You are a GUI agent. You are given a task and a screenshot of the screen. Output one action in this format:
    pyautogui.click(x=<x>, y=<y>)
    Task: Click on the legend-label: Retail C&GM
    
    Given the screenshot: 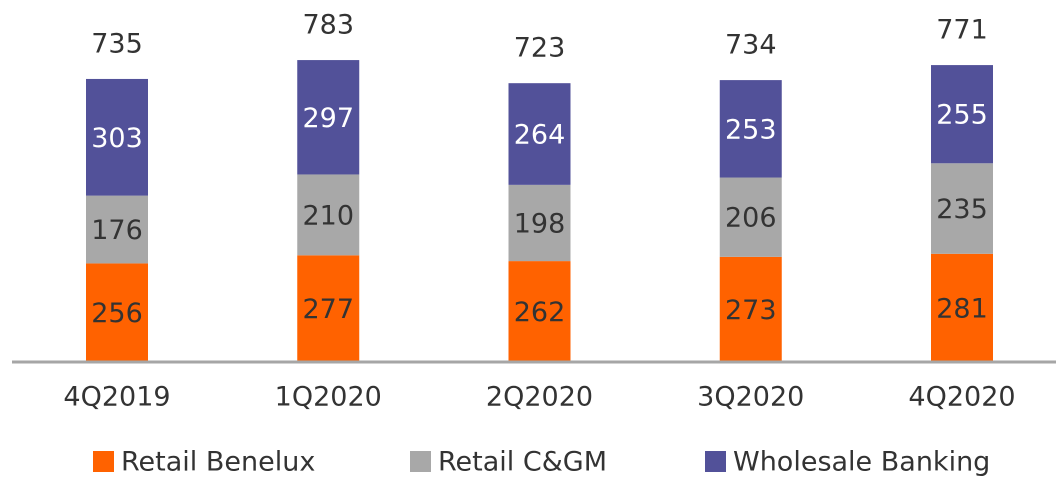 What is the action you would take?
    pyautogui.click(x=522, y=462)
    